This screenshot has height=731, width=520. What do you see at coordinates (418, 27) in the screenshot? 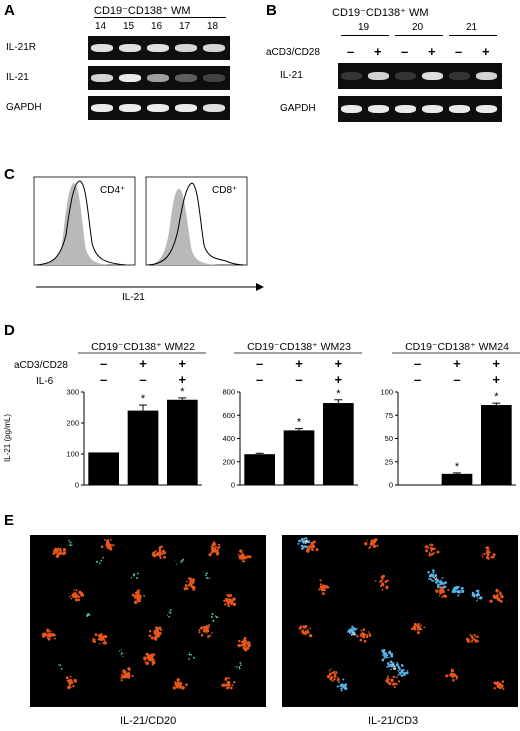
I see `panel-b-sample-label: 20` at bounding box center [418, 27].